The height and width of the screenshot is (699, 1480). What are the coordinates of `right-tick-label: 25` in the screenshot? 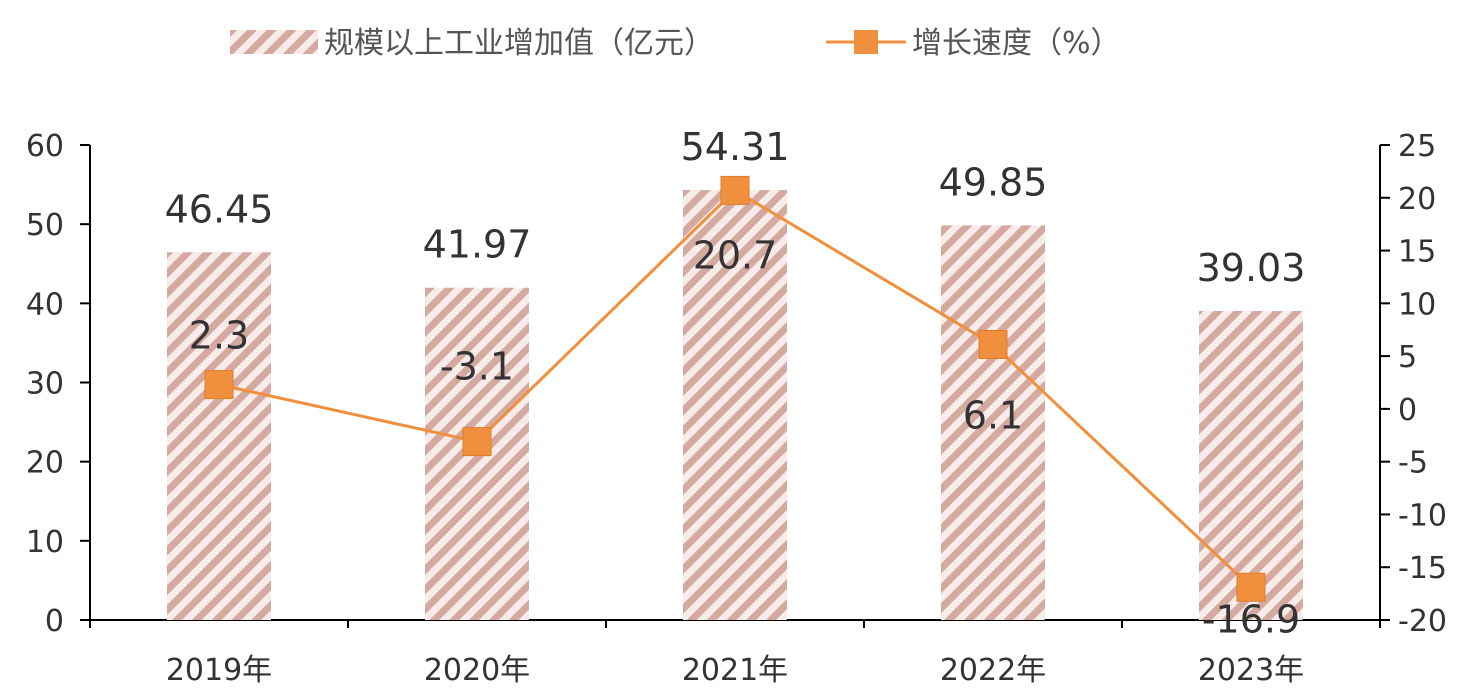 It's located at (1417, 146).